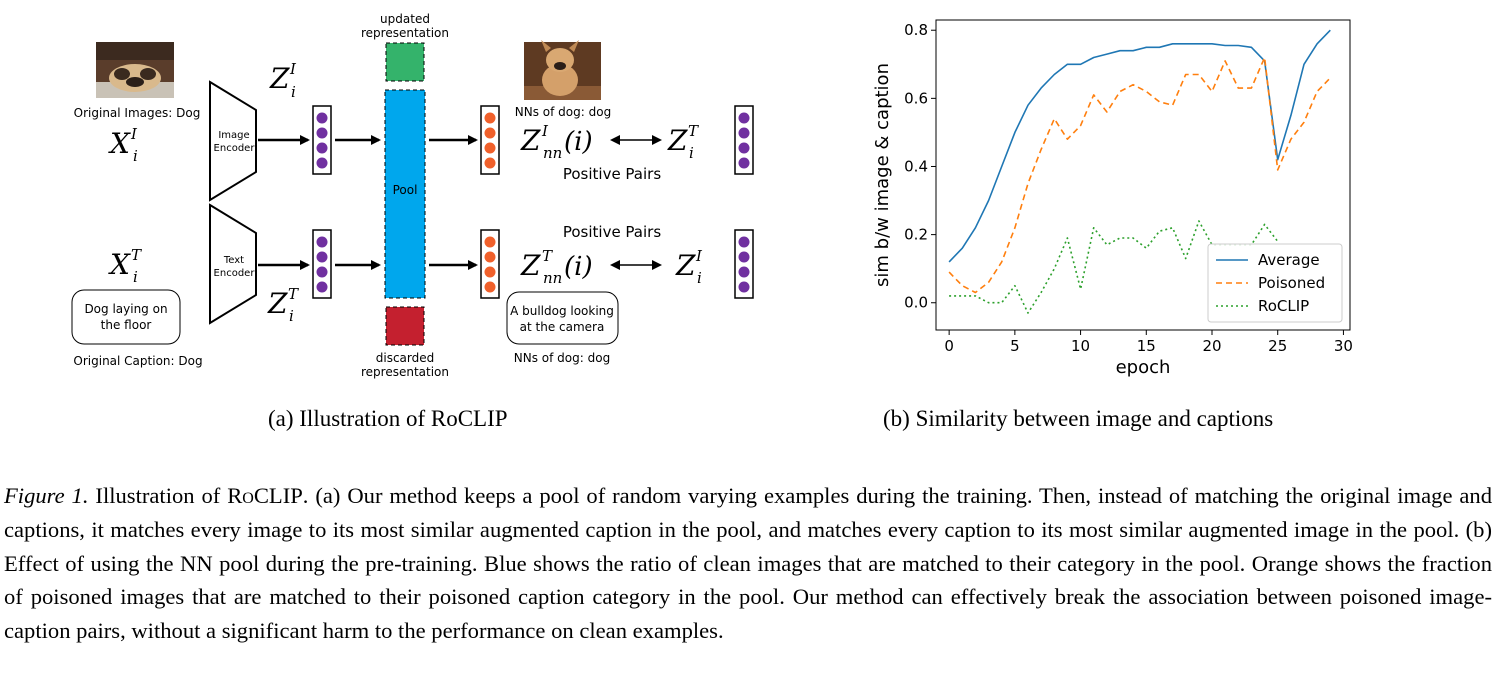 The width and height of the screenshot is (1497, 681). Describe the element at coordinates (693, 131) in the screenshot. I see `z-text-top-sup: T` at that location.